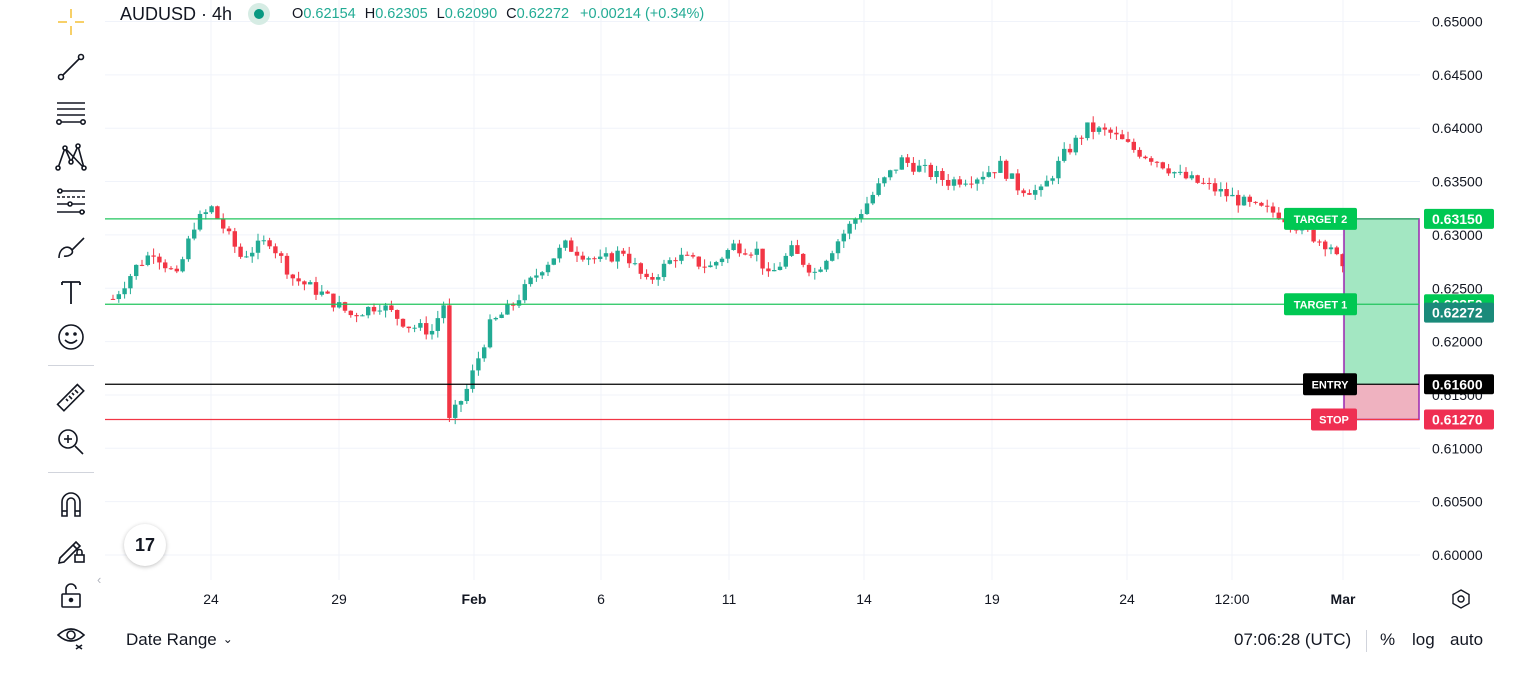 This screenshot has width=1520, height=688. What do you see at coordinates (176, 13) in the screenshot?
I see `symbol-title: AUDUSD · 4h` at bounding box center [176, 13].